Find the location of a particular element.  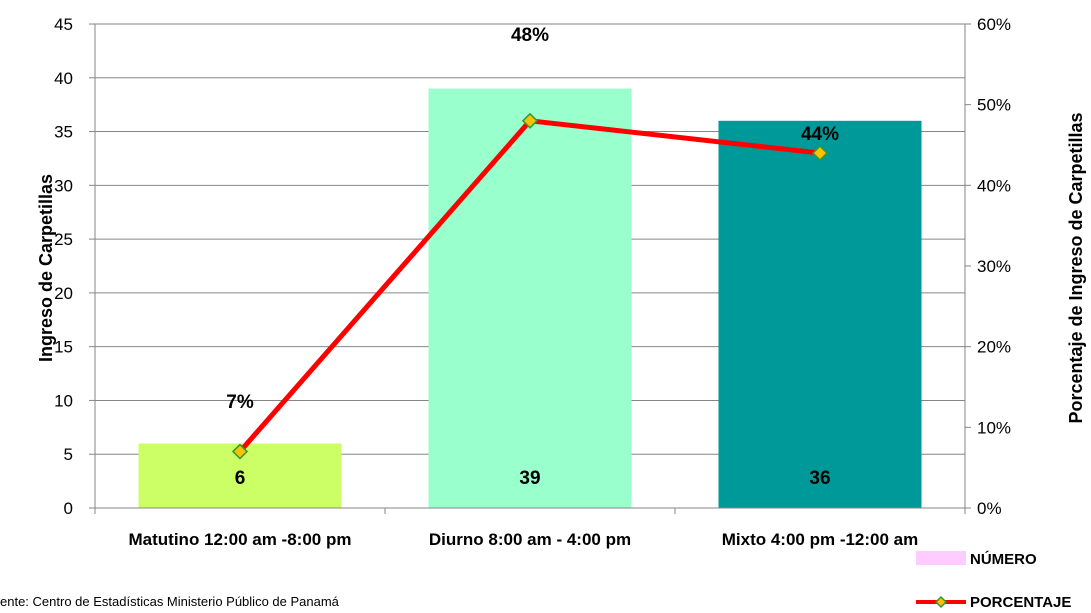

right-tick-label: 50% is located at coordinates (994, 105).